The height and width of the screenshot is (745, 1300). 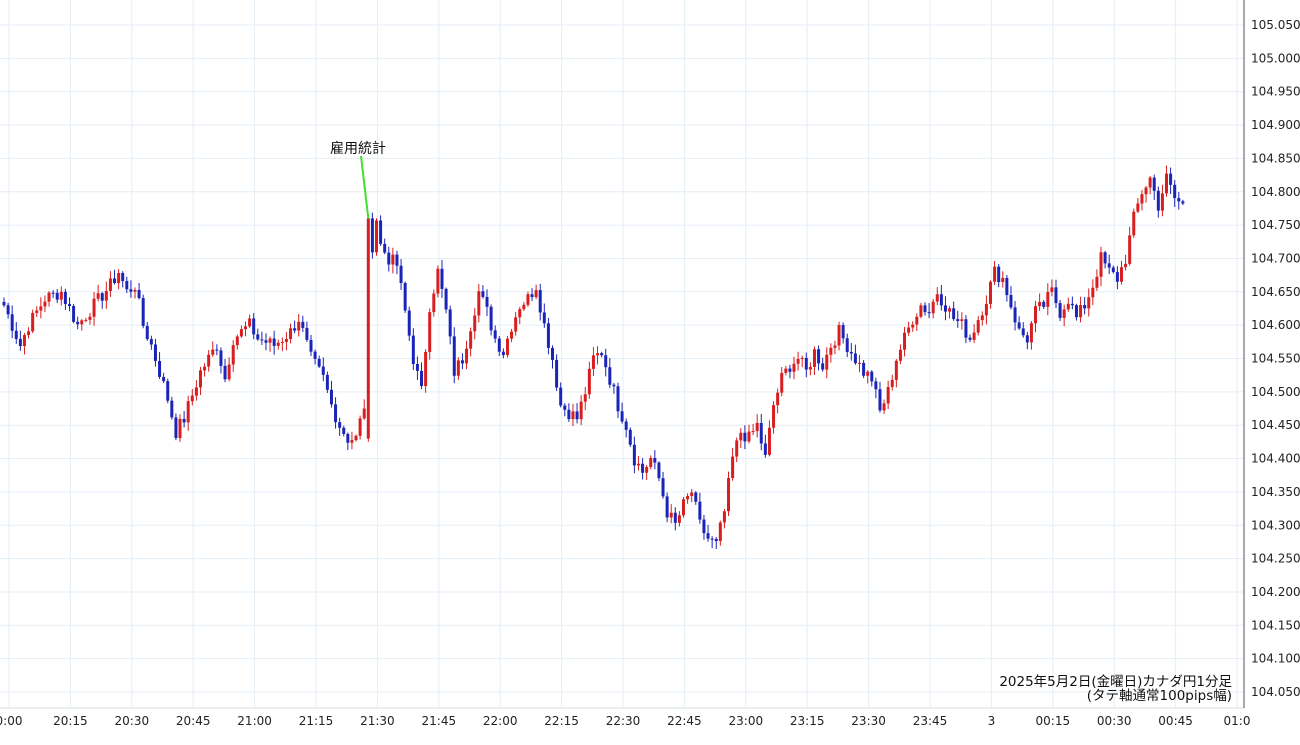 I want to click on x-tick-label: 22:30, so click(x=623, y=721).